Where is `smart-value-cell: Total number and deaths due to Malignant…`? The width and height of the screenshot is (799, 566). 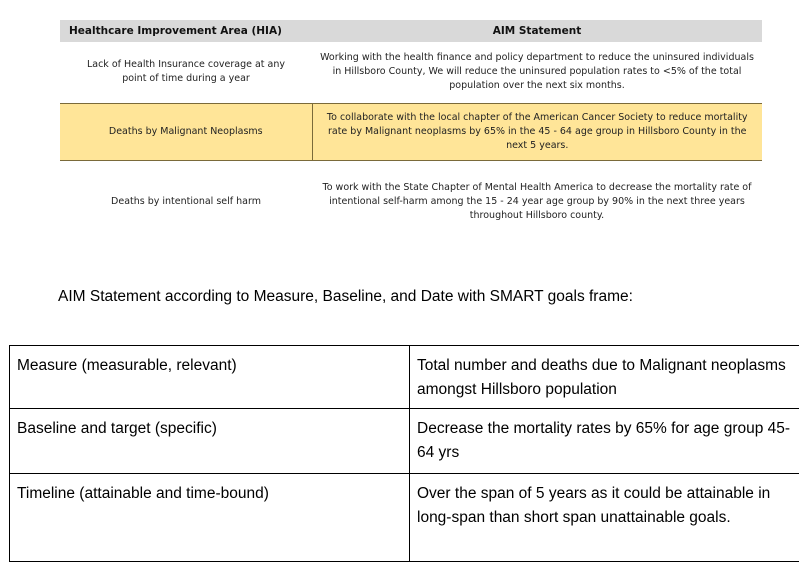
smart-value-cell: Total number and deaths due to Malignant… is located at coordinates (604, 377).